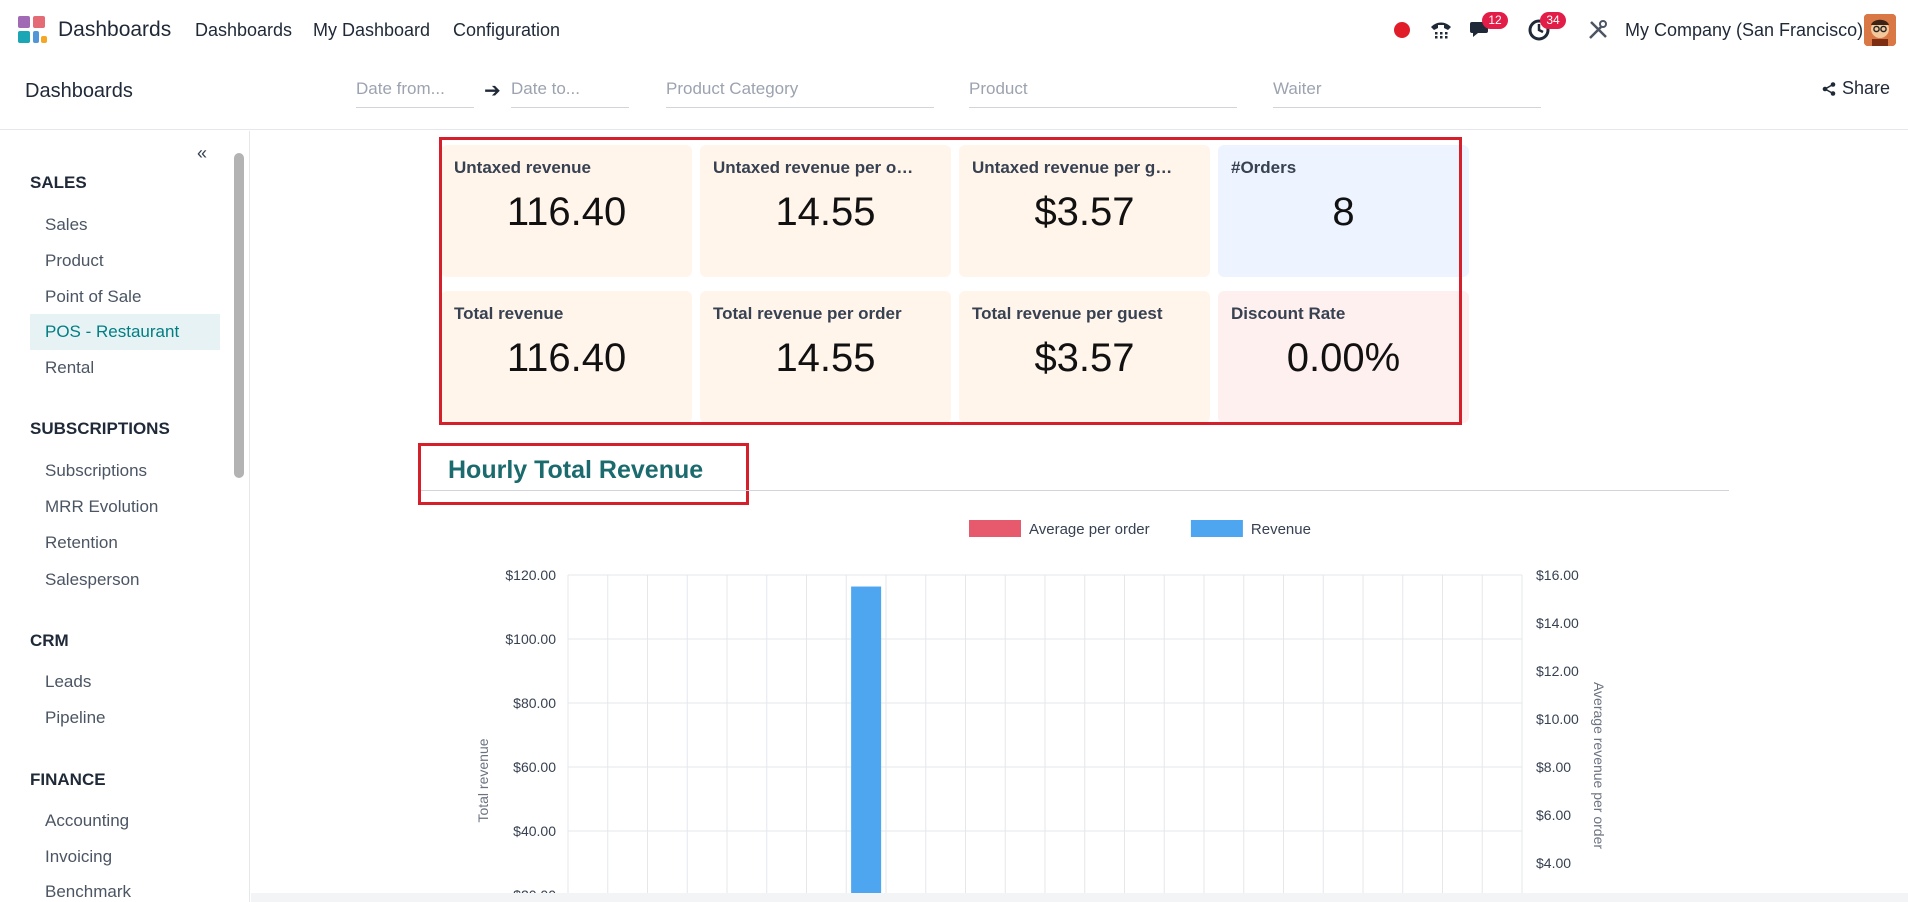  I want to click on activities-badge: 34, so click(1553, 20).